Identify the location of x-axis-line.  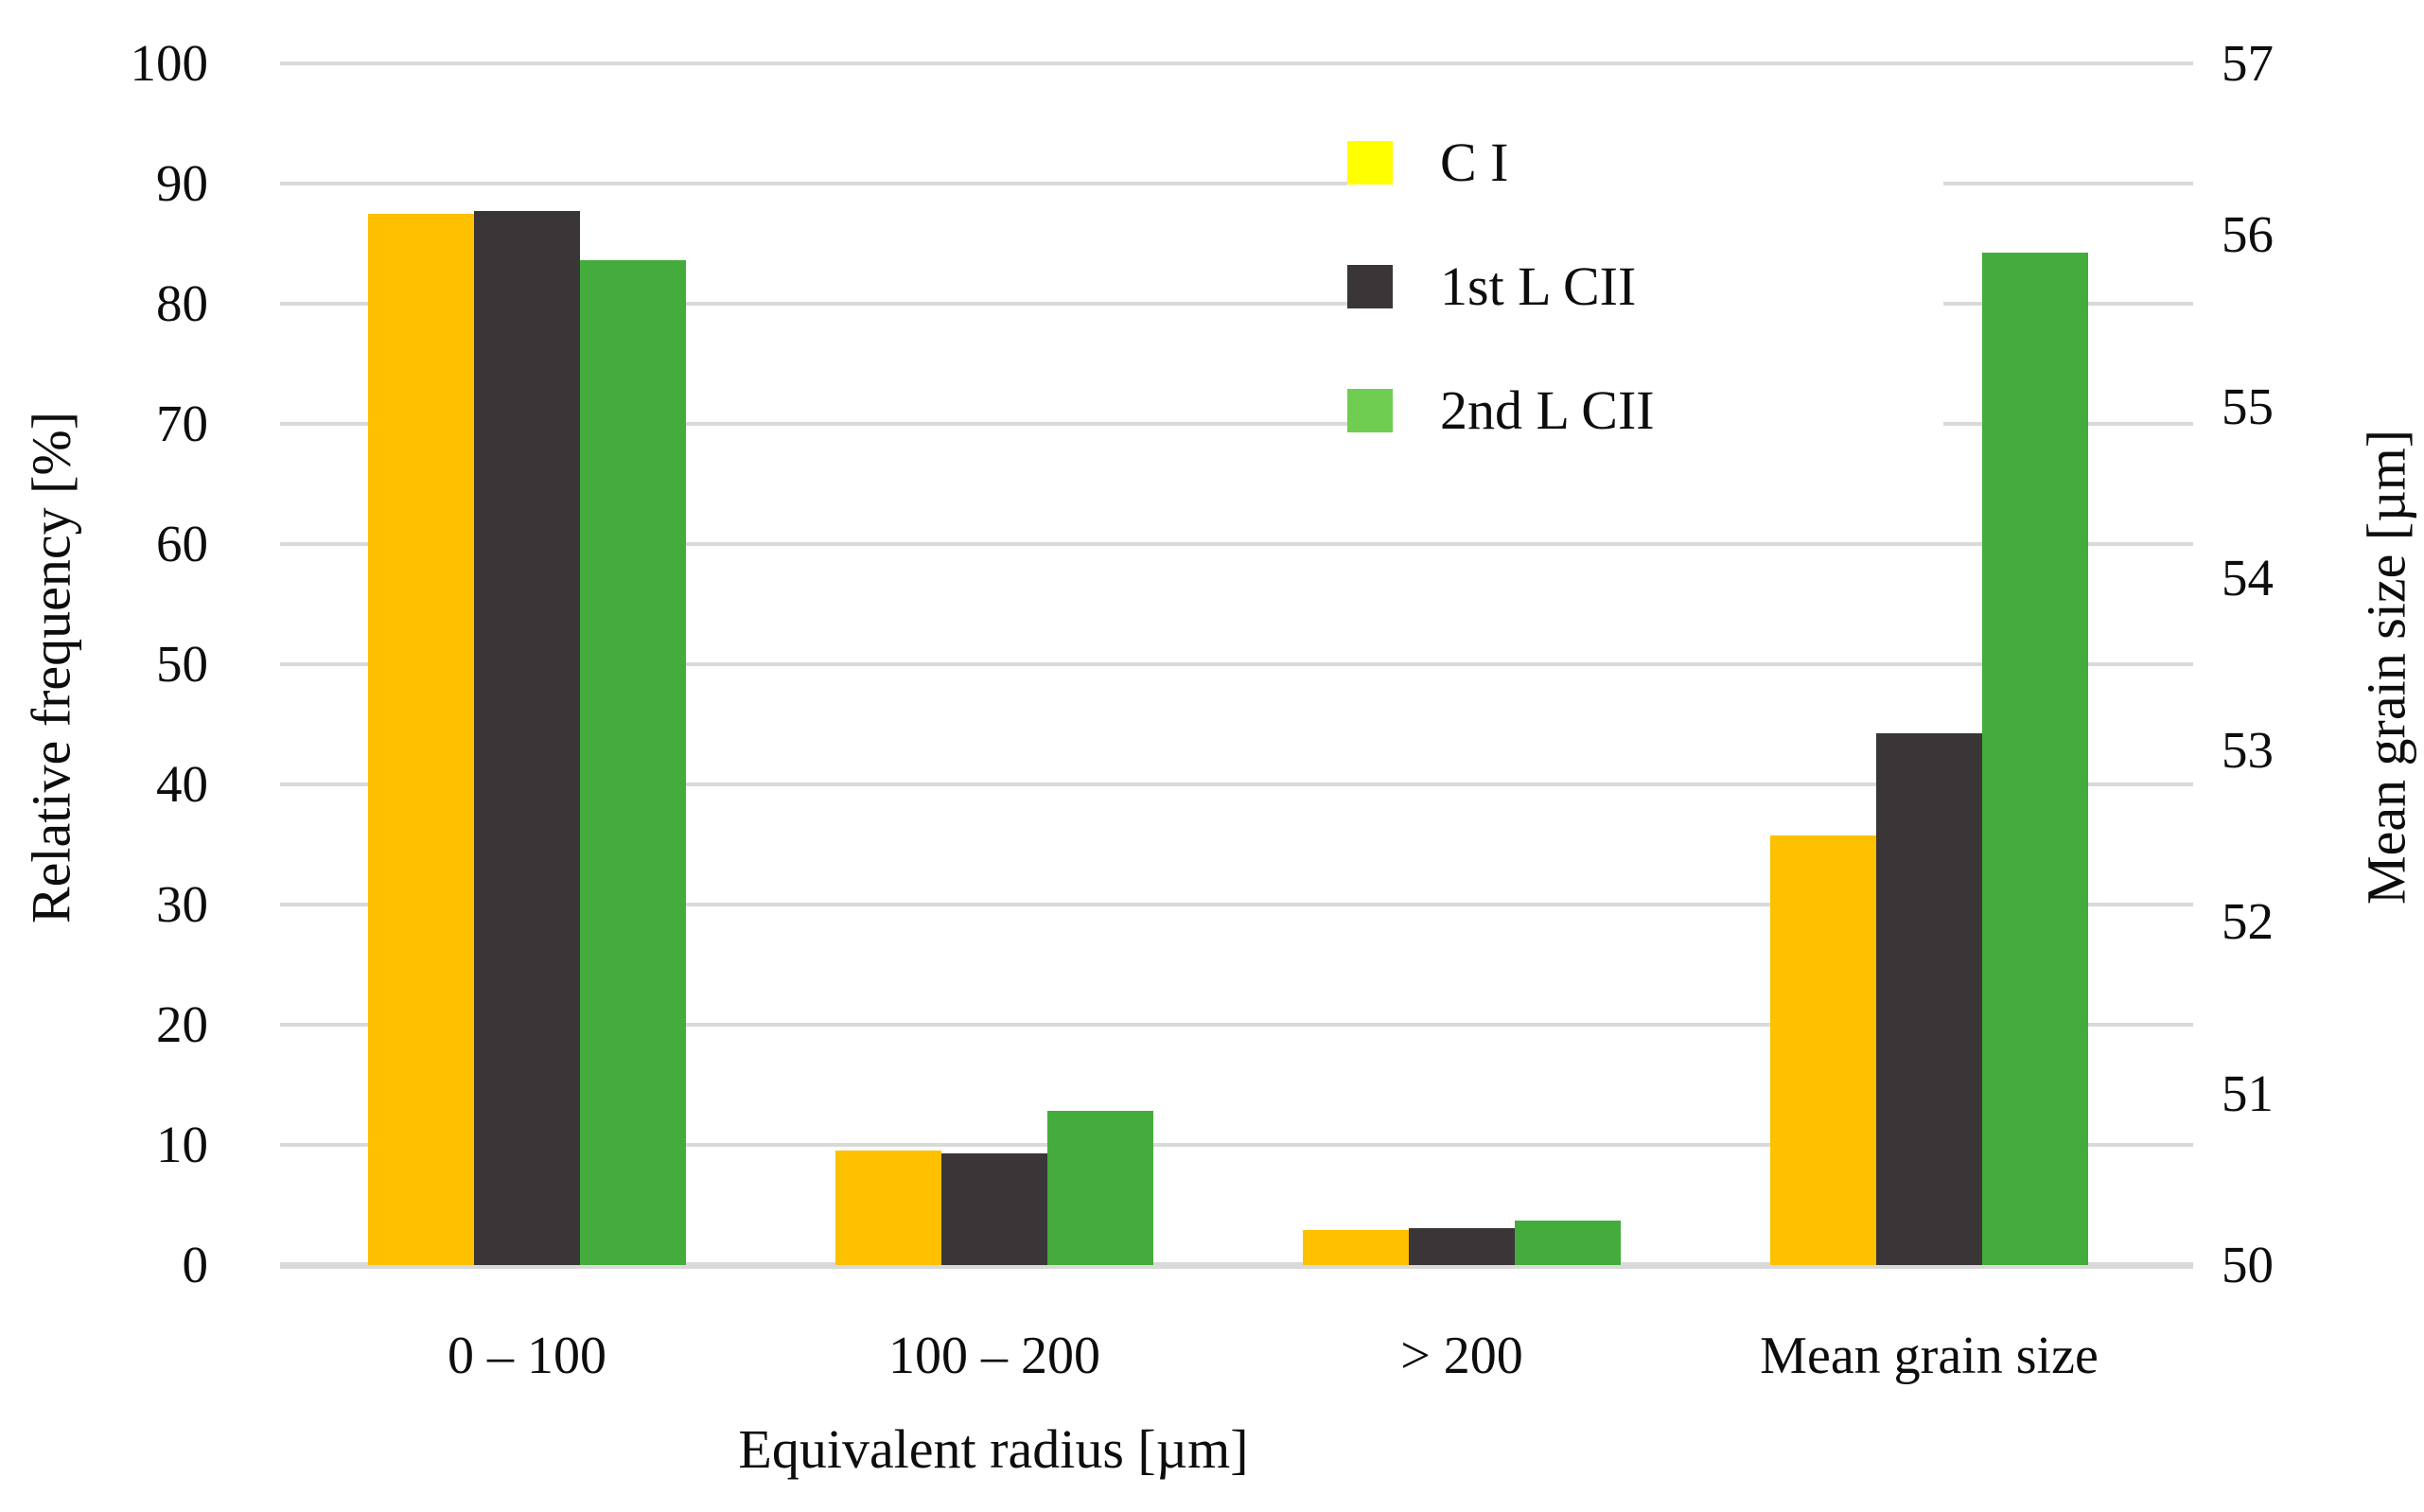
(1236, 1265).